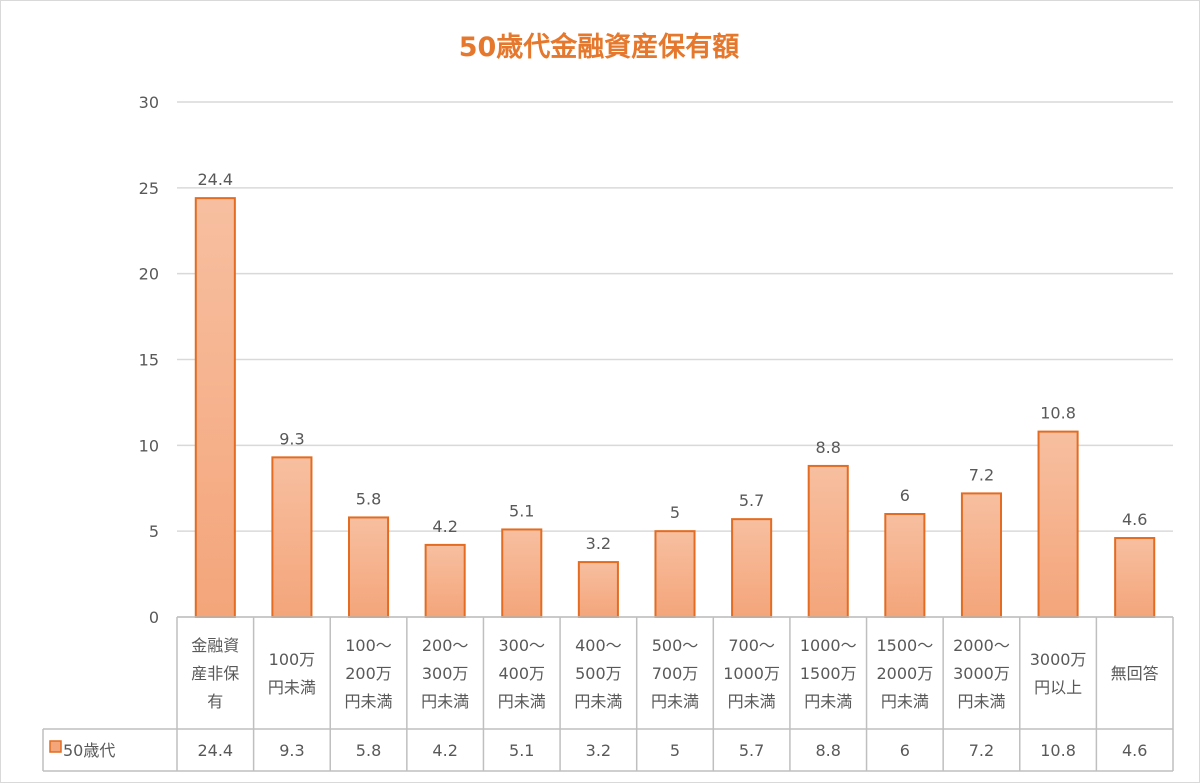 The image size is (1200, 784). I want to click on data-label: 6, so click(905, 495).